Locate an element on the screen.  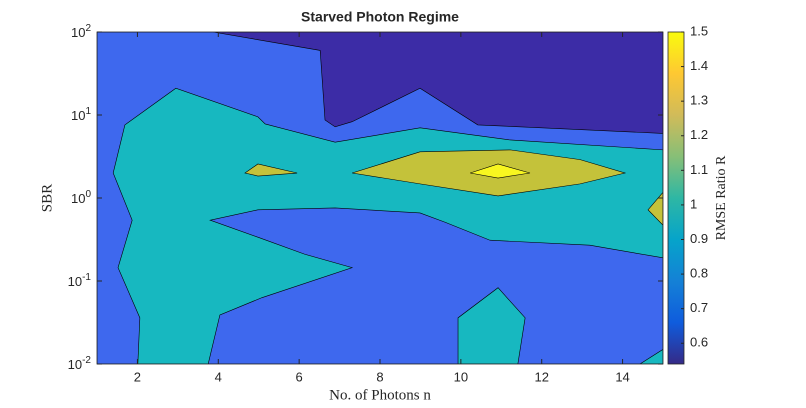
x-axis-label: No. of Photons n is located at coordinates (380, 395).